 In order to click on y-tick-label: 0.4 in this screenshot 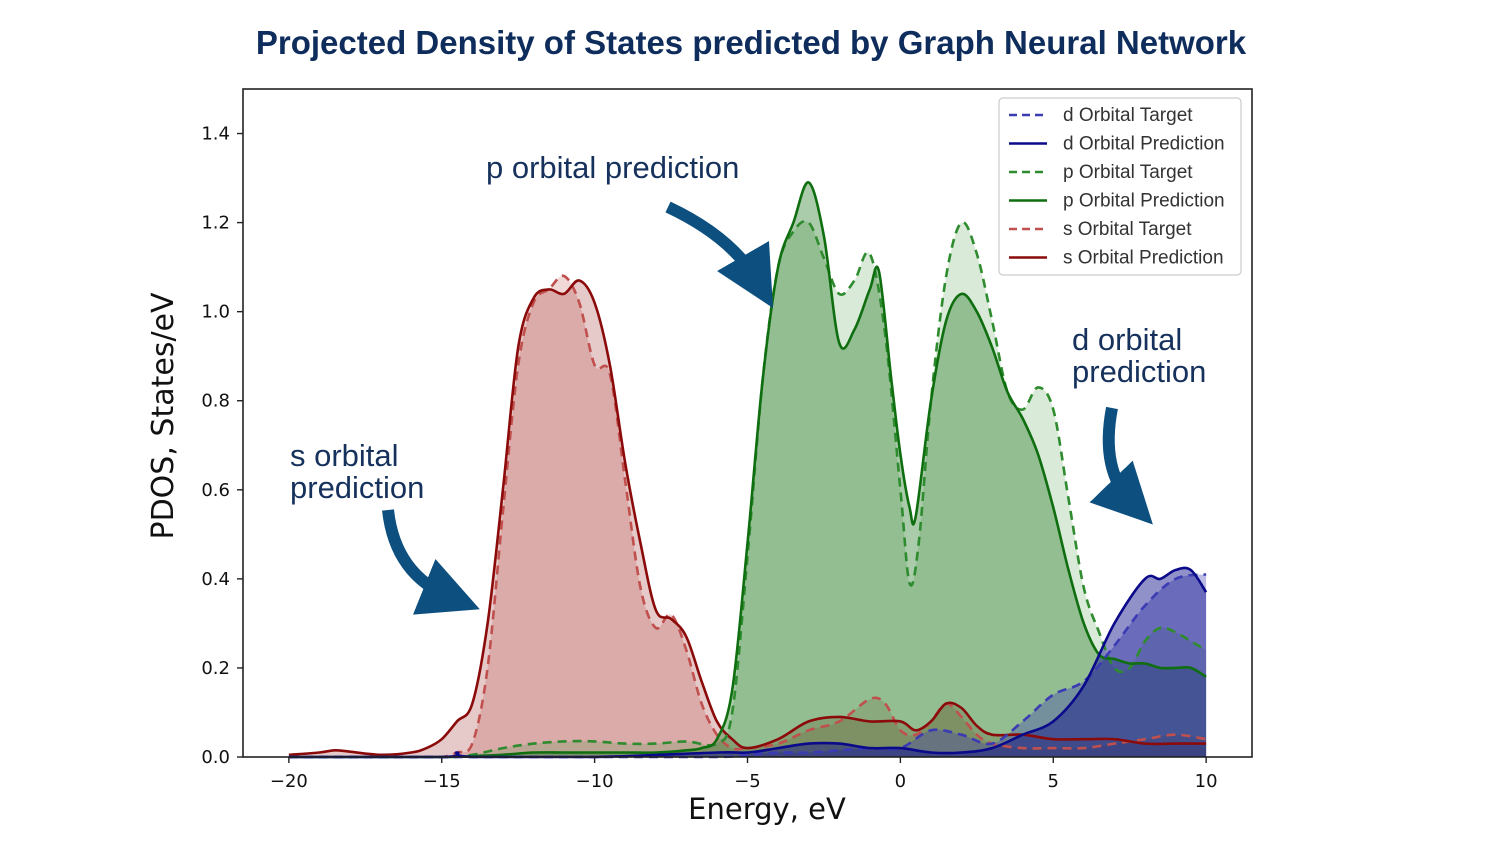, I will do `click(215, 579)`.